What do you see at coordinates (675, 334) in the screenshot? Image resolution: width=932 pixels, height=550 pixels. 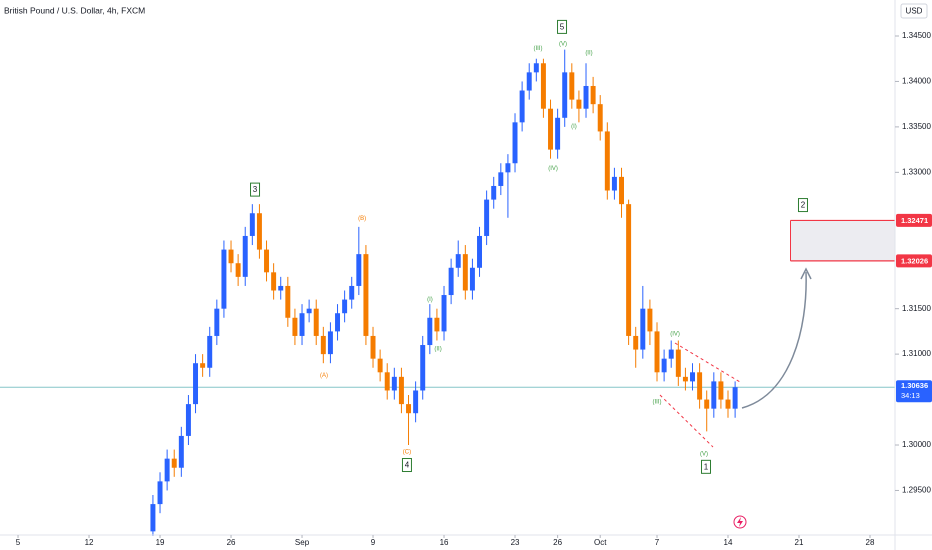 I see `wave-label: (IV)` at bounding box center [675, 334].